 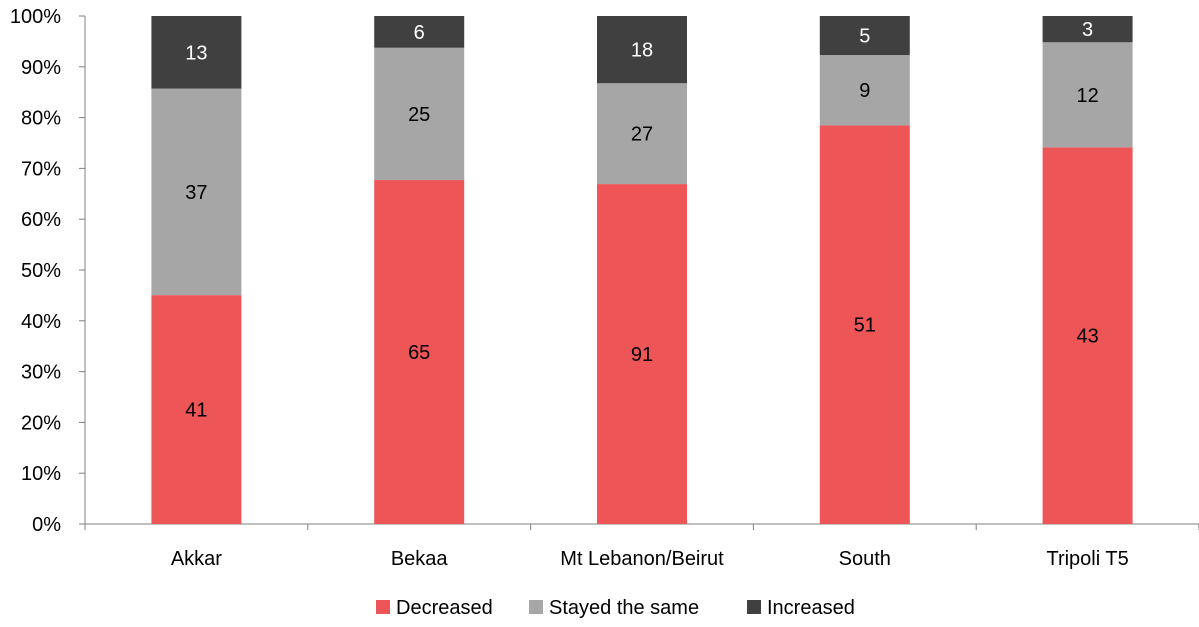 I want to click on data-label: 12, so click(x=1087, y=96).